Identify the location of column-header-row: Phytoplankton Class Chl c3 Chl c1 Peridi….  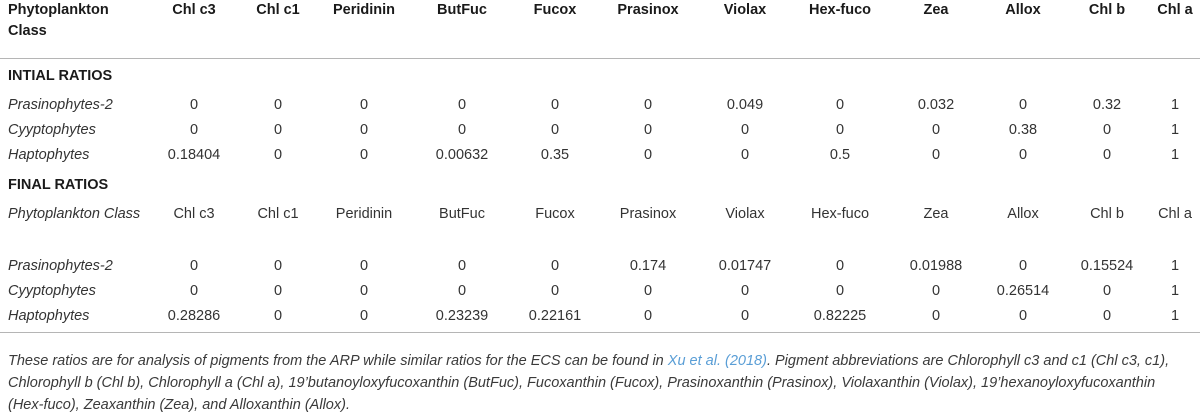
(600, 29).